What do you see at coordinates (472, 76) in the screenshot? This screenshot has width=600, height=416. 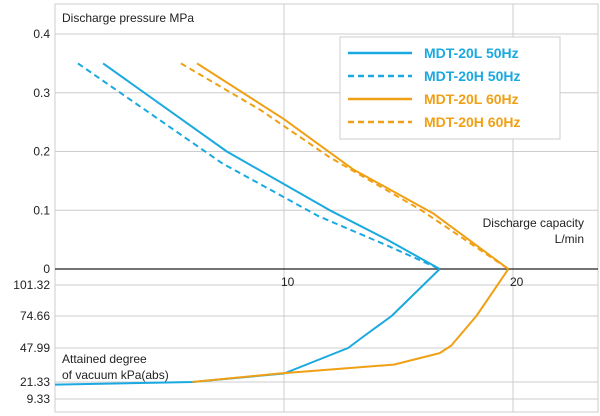 I see `legend-label: MDT-20H 50Hz` at bounding box center [472, 76].